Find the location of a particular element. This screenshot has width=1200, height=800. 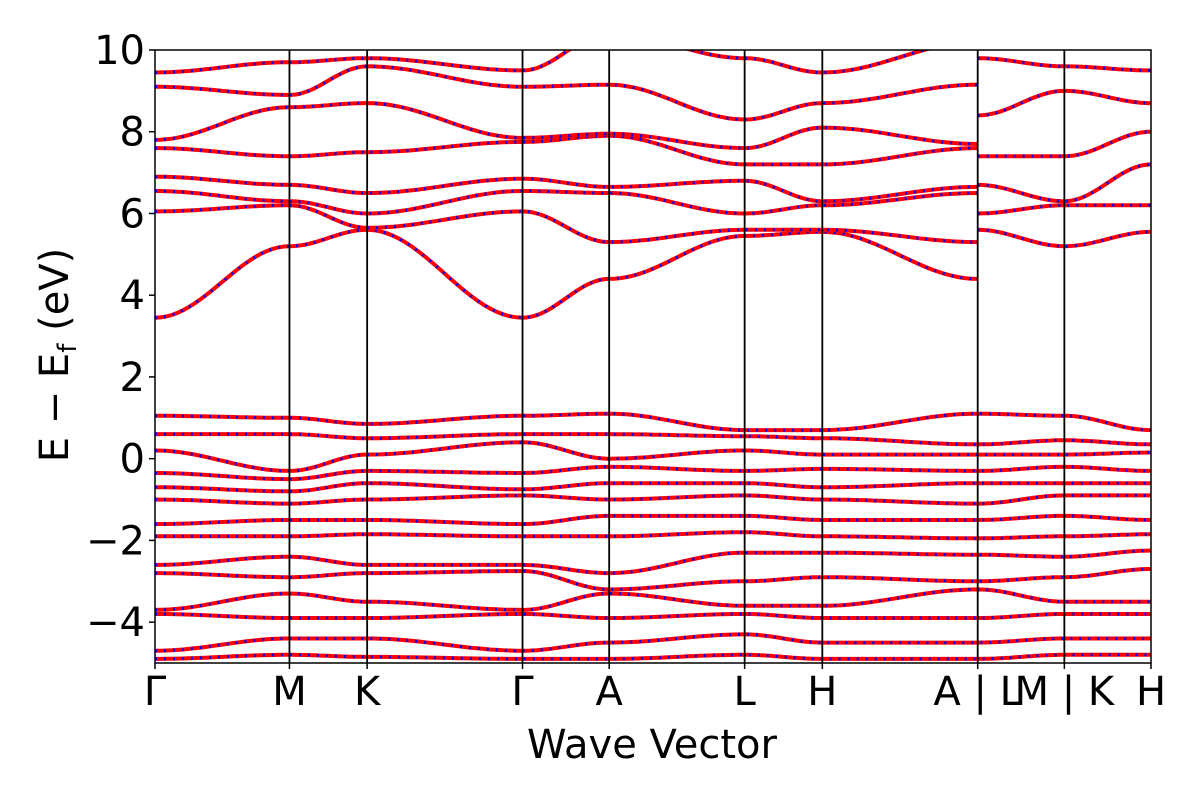

x-axis: Γ M K Γ A L H A | LM | K H is located at coordinates (655, 689).